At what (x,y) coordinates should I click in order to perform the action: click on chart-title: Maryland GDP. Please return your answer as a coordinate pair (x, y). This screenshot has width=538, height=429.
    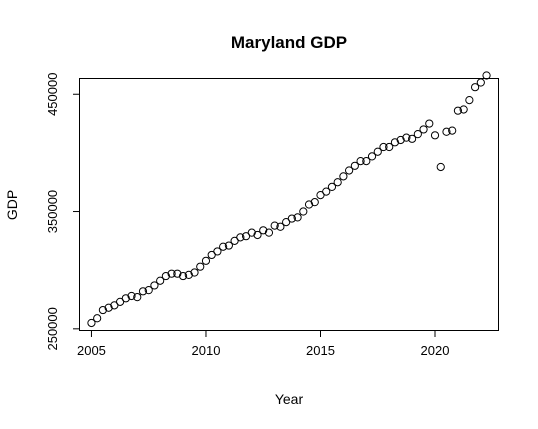
    Looking at the image, I should click on (289, 42).